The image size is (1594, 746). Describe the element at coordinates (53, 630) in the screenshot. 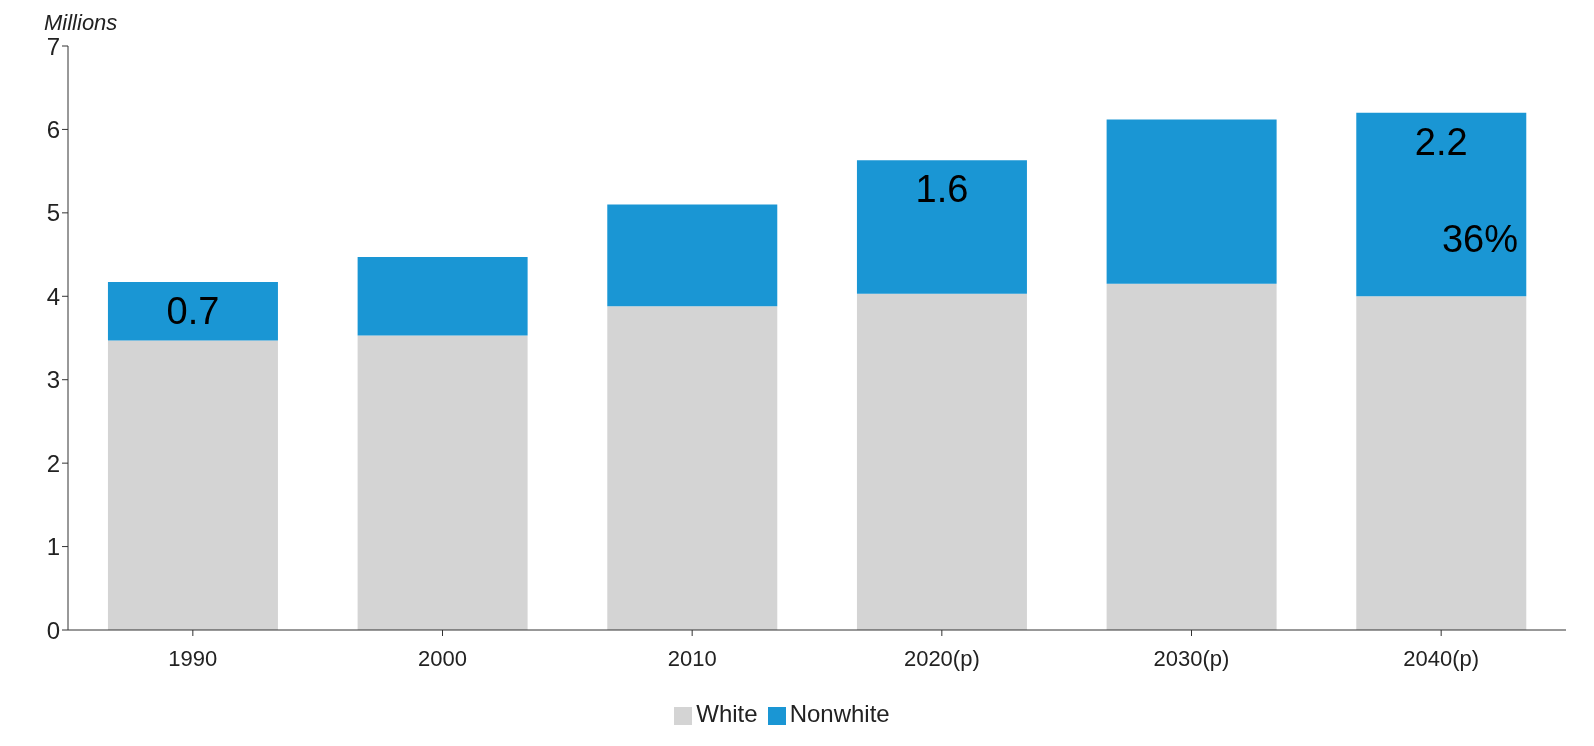

I see `y-tick-label: 0` at that location.